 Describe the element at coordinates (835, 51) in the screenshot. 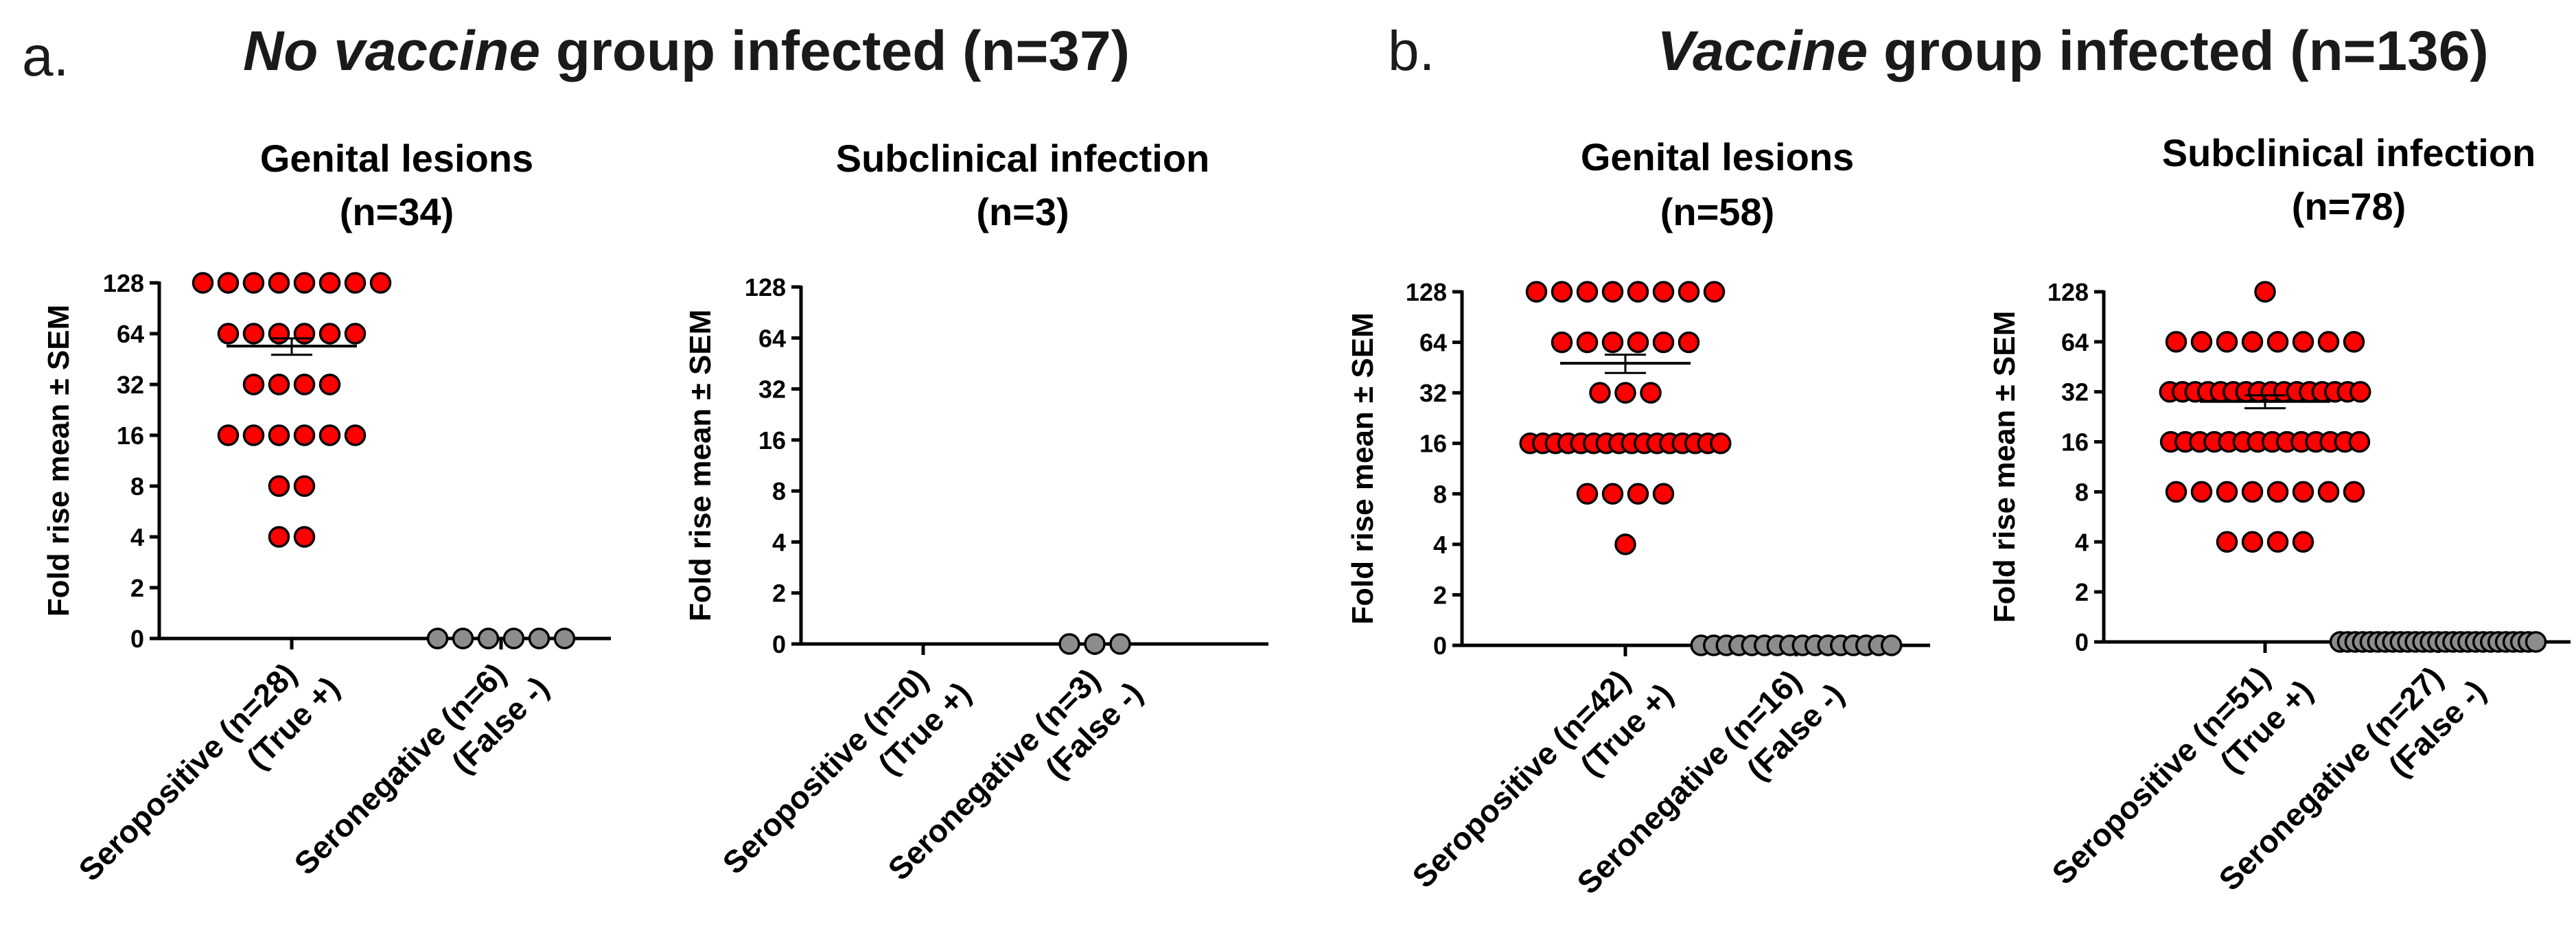

I see `group-title-a-rest: group infected (n=37)` at that location.